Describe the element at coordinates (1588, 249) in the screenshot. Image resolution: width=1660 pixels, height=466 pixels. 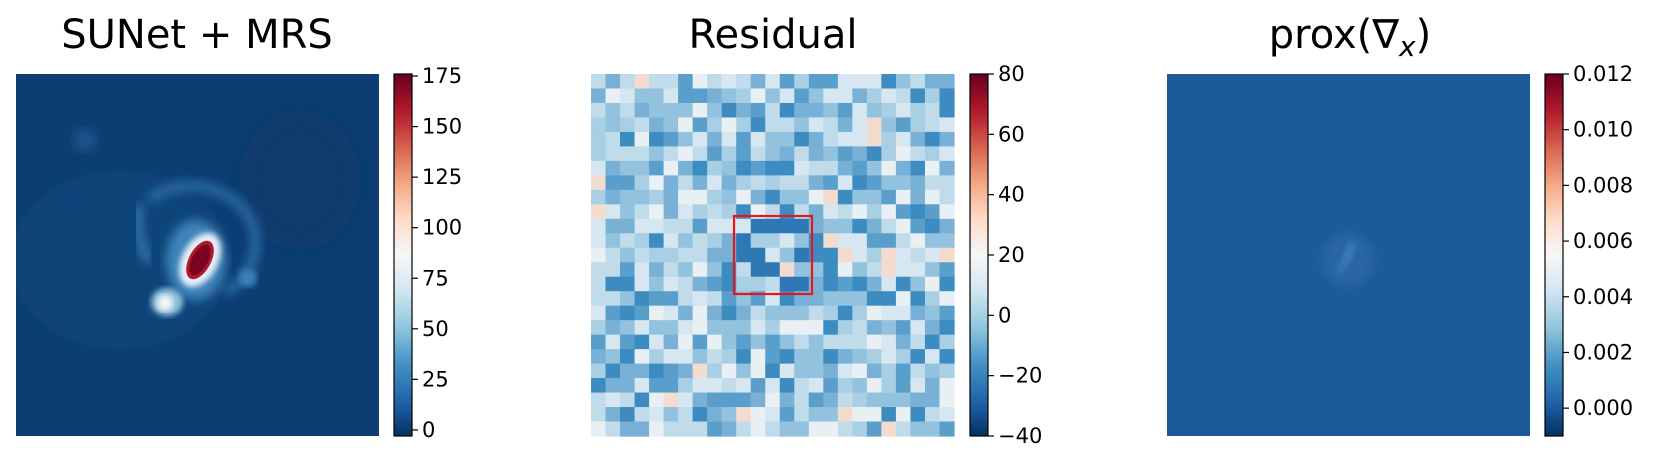
I see `colorbar: 0.000 0.002 0.004 0.006 0.008 0.010 0.012` at that location.